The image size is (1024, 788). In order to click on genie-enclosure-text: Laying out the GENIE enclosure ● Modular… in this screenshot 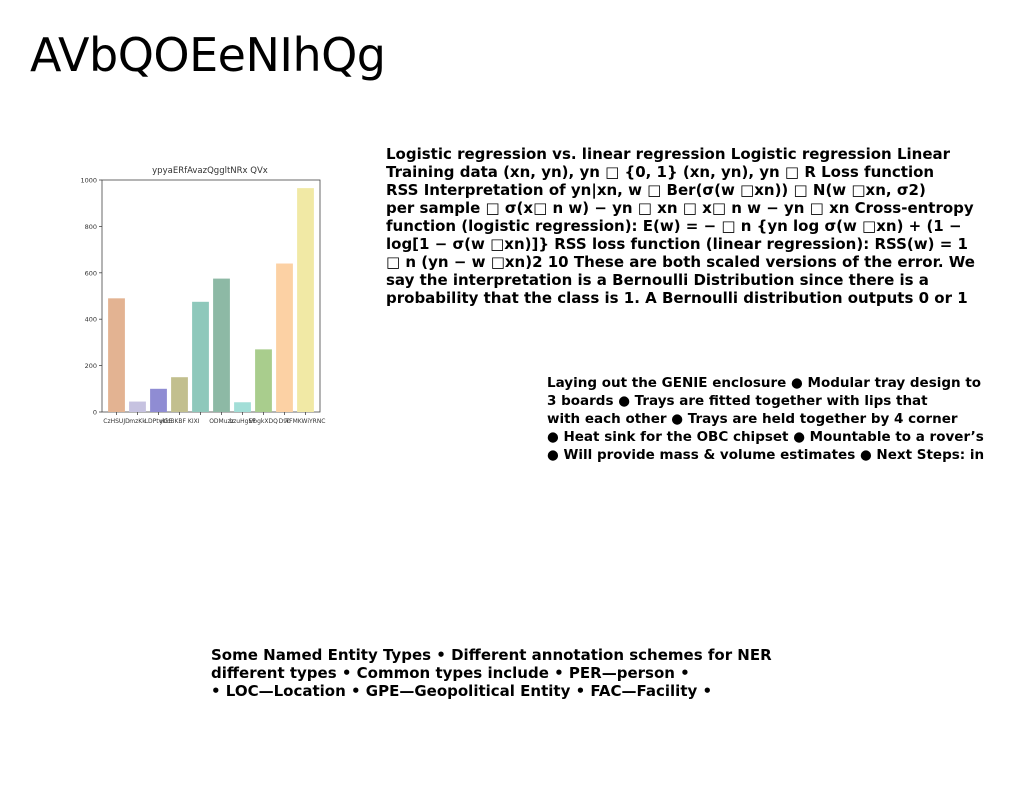, I will do `click(782, 419)`.